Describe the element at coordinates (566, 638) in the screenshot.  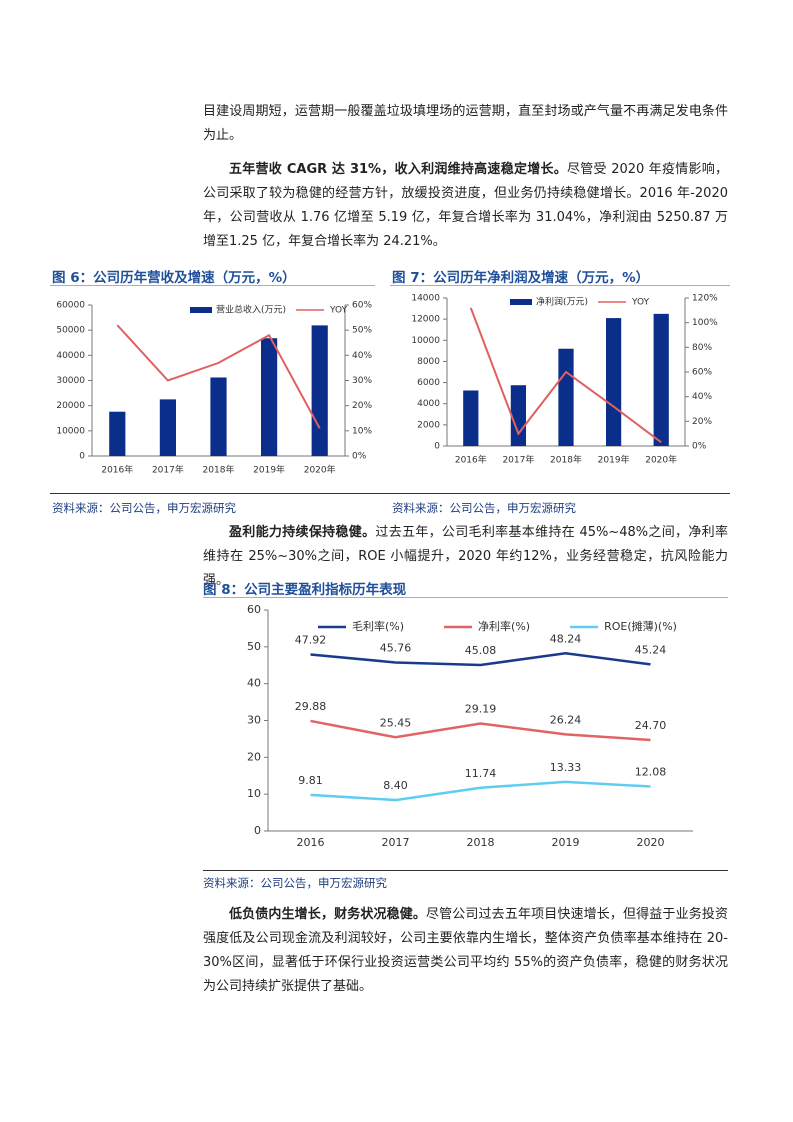
I see `data-label: 48.24` at that location.